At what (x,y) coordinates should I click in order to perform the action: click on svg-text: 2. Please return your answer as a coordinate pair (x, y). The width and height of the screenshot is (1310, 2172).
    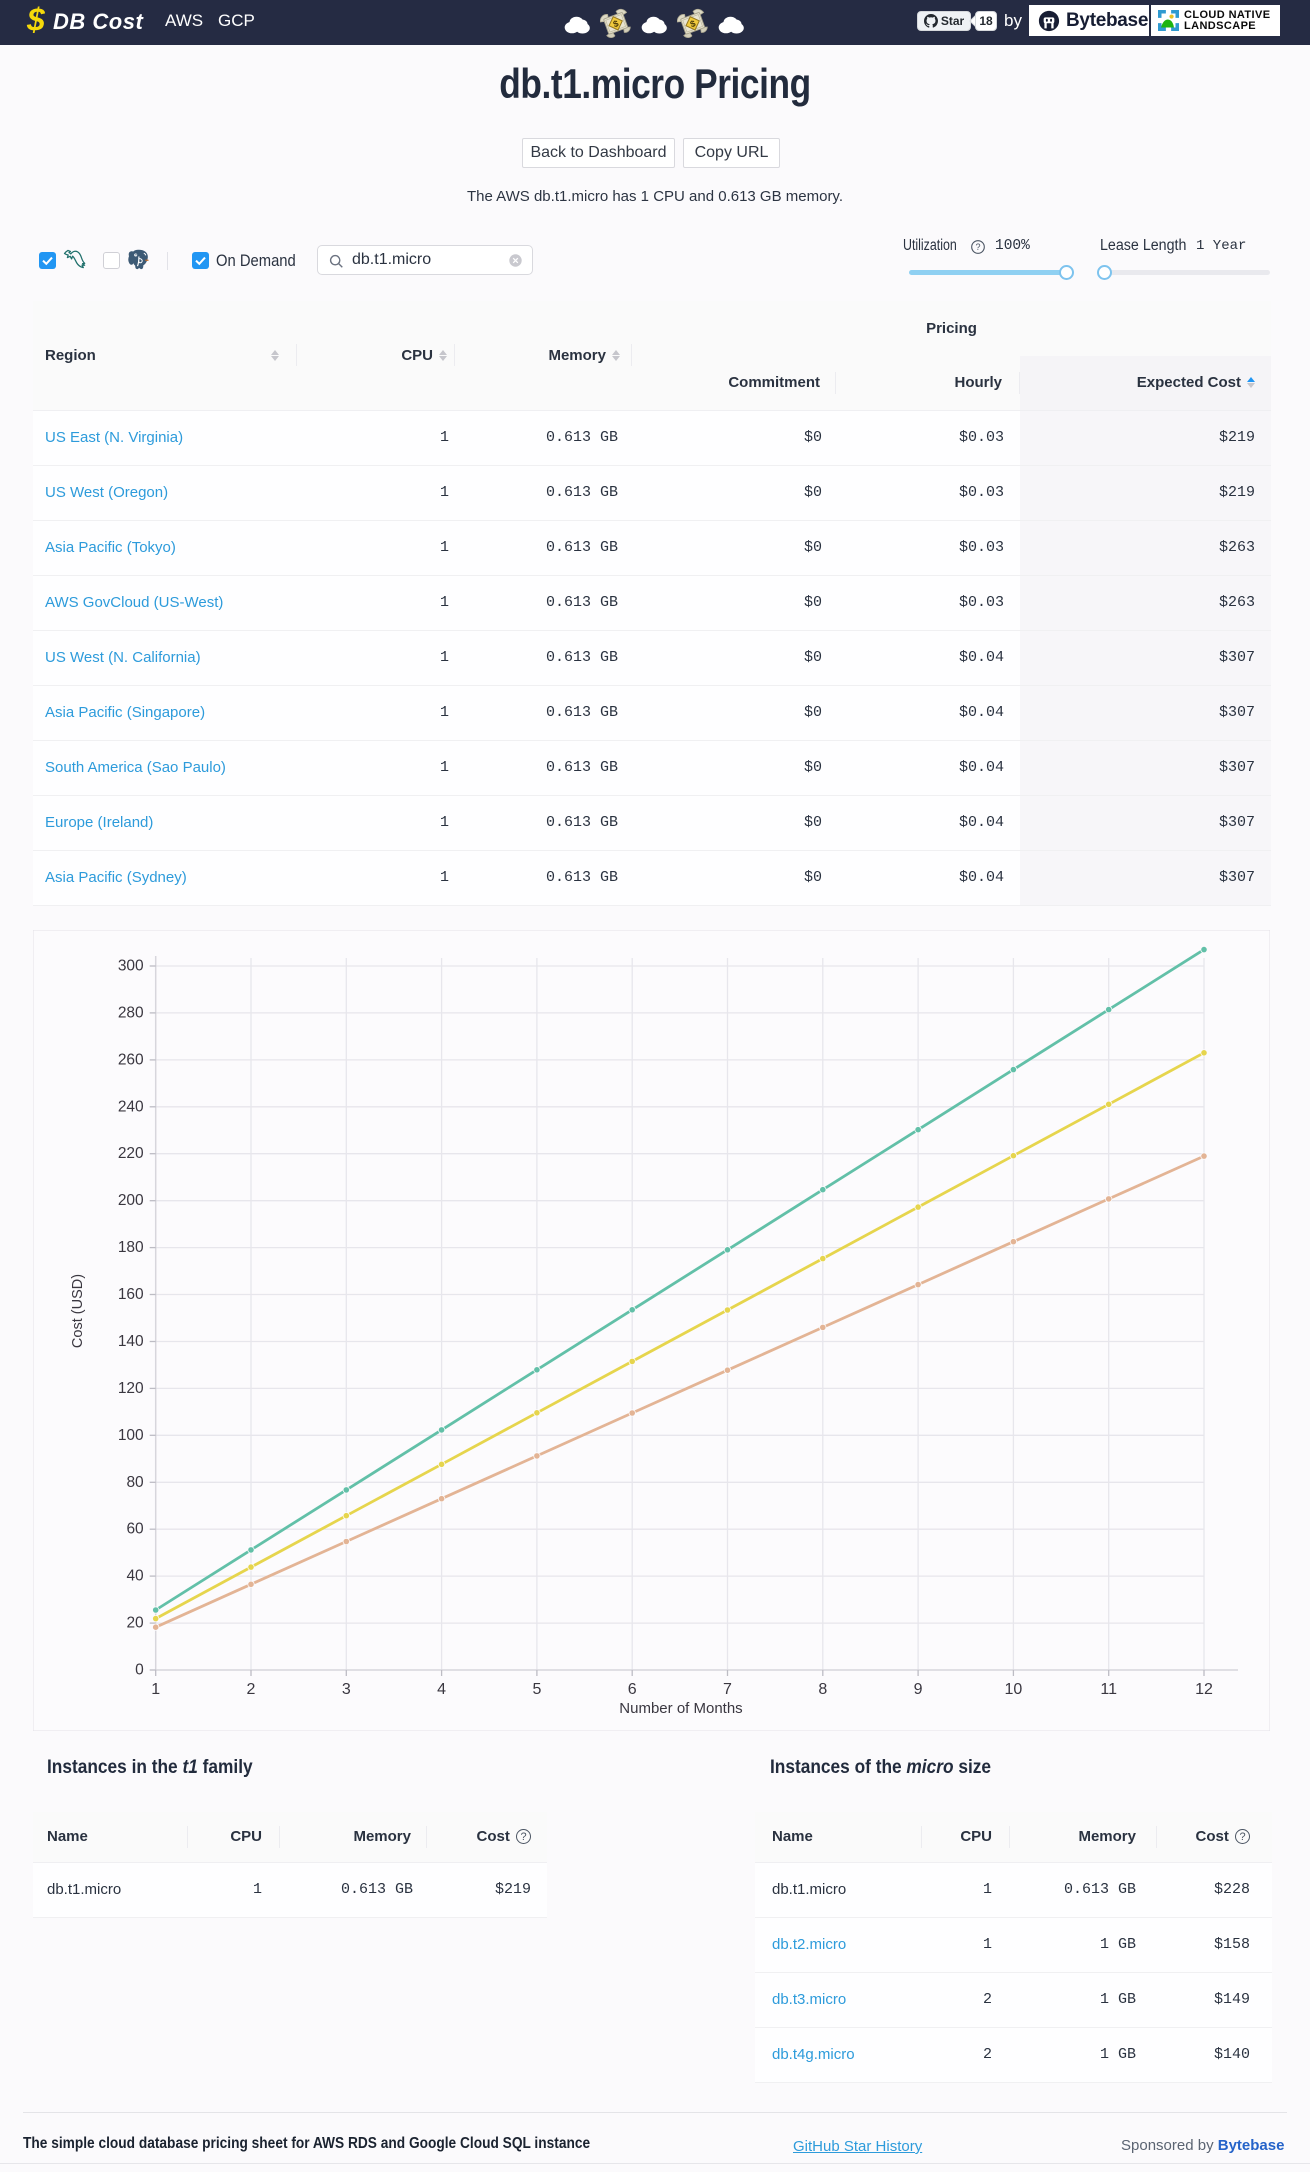
    Looking at the image, I should click on (251, 1689).